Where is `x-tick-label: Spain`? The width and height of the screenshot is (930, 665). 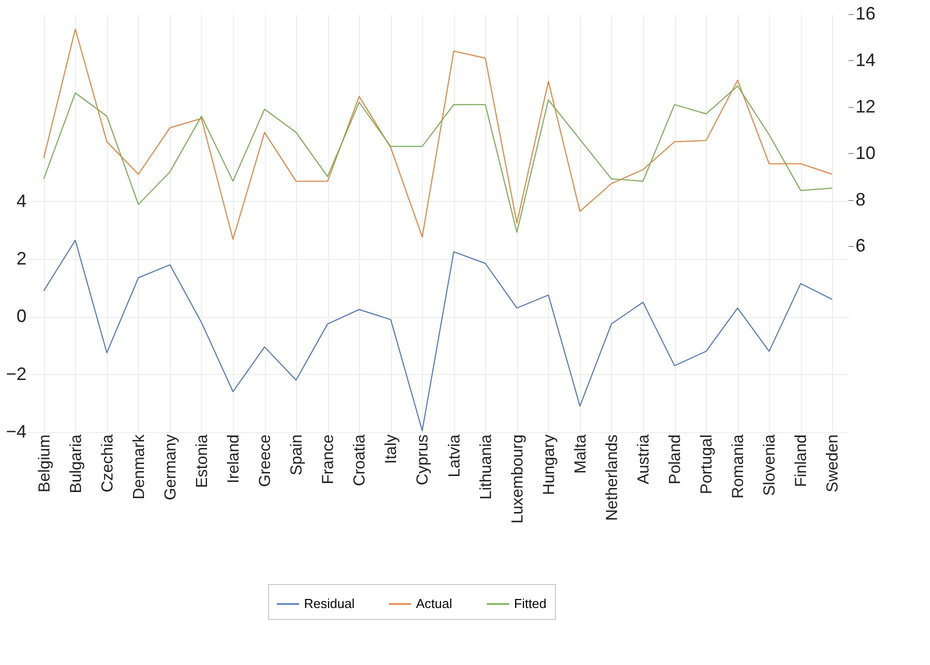 x-tick-label: Spain is located at coordinates (297, 455).